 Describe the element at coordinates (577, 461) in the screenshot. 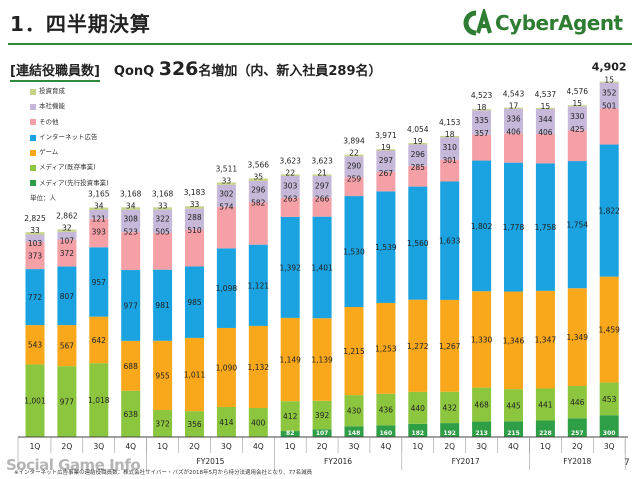

I see `fiscal-year-label: FY2018` at that location.